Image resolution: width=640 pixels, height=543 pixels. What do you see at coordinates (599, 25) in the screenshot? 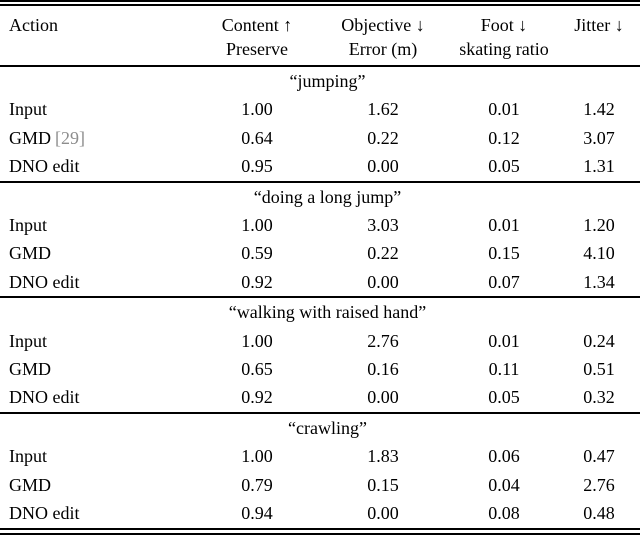
I see `header-line1: Jitter ↓` at bounding box center [599, 25].